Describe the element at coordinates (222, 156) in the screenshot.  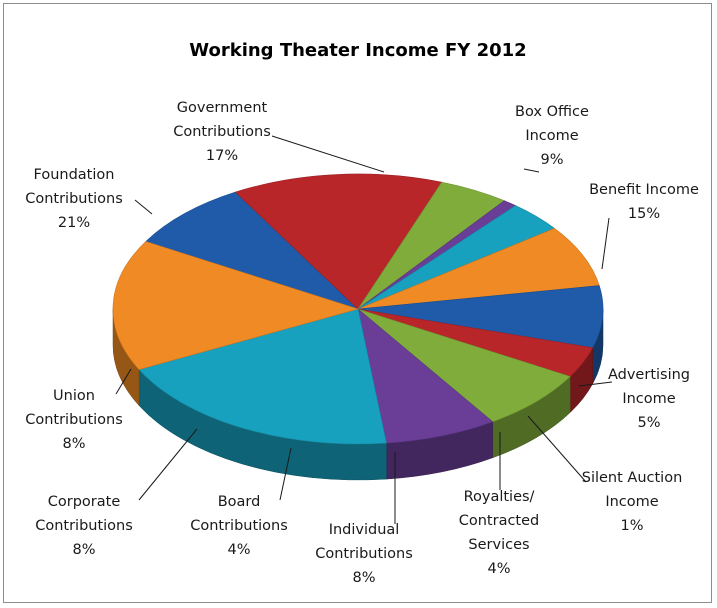
I see `slice-percent-label-11: 17%` at that location.